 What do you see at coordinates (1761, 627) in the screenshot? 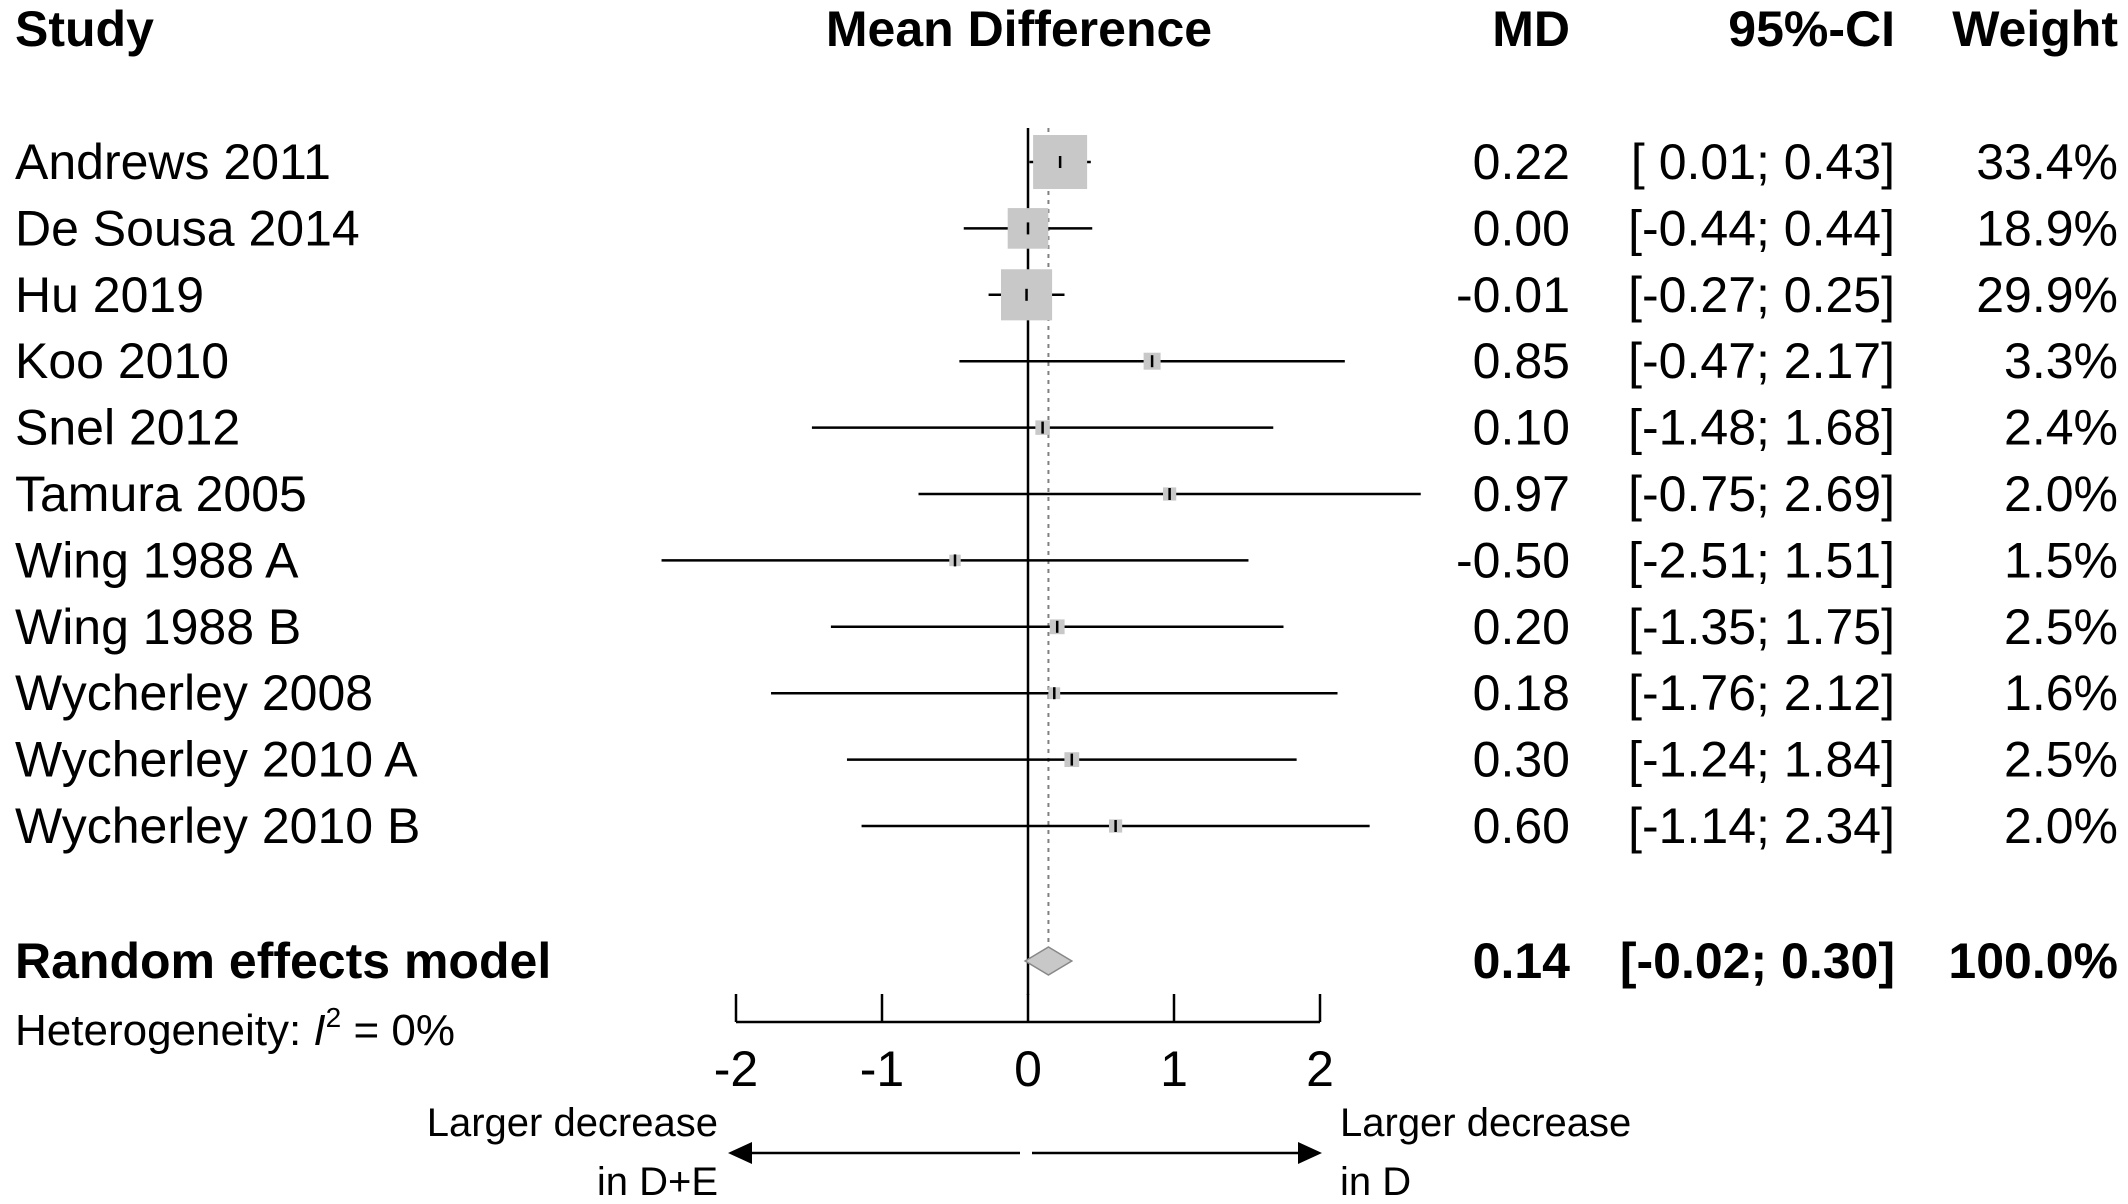
I see `ci-value: [-1.35; 1.75]` at bounding box center [1761, 627].